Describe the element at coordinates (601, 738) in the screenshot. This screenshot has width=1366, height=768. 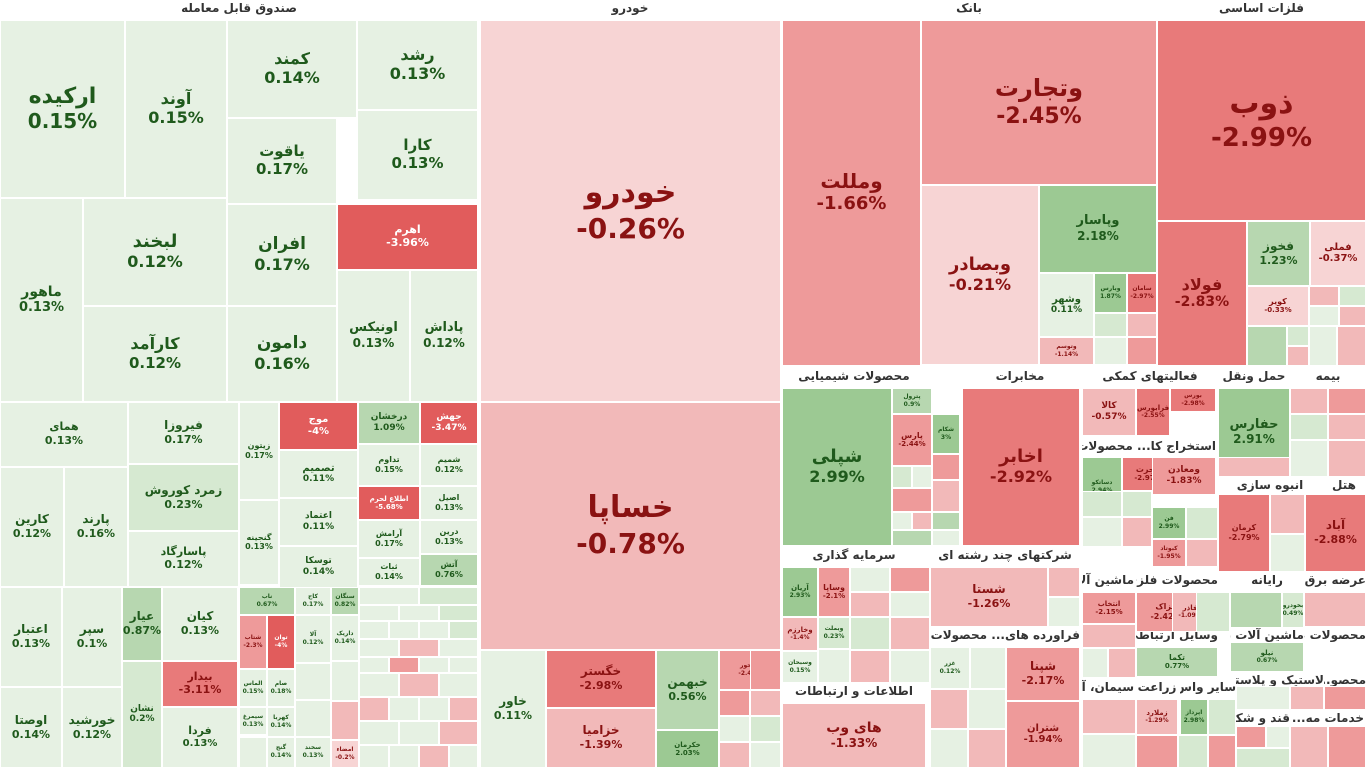
I see `treemap-tile: خزامیا -1.39%` at that location.